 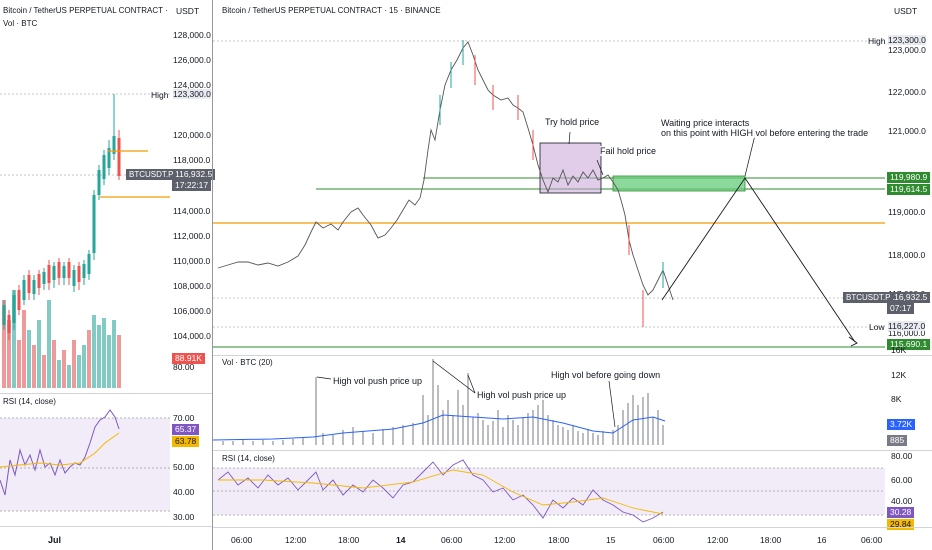 I want to click on rsi-tick: 40.00, so click(x=902, y=501).